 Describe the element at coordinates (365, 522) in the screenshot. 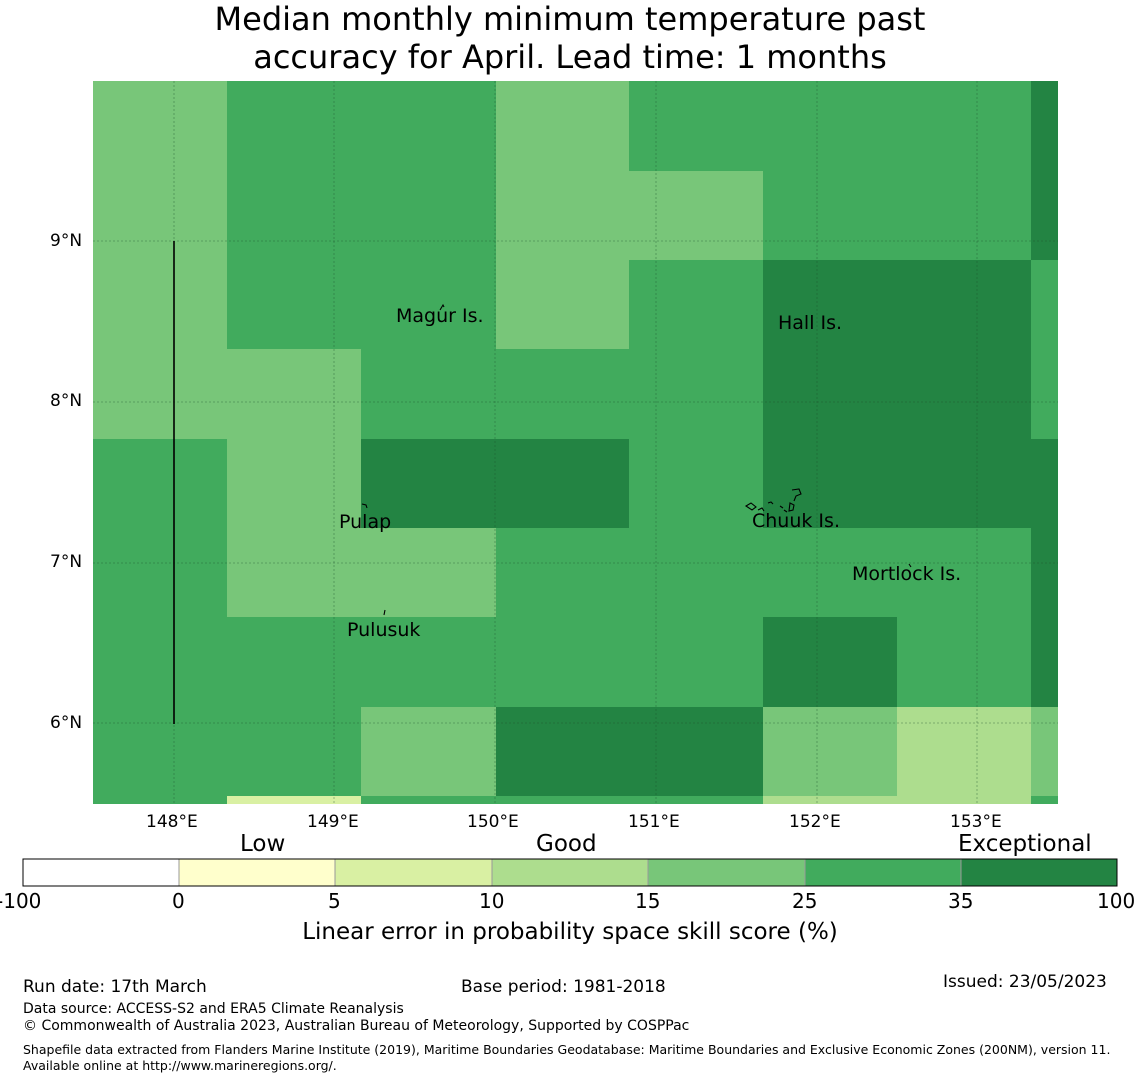

I see `place-label-pulap: Pulap` at that location.